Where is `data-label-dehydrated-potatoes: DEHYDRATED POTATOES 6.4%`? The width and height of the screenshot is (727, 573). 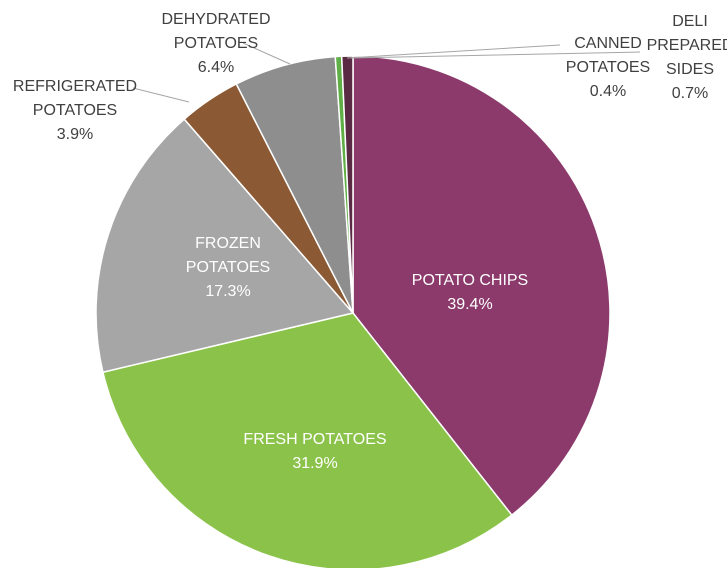 data-label-dehydrated-potatoes: DEHYDRATED POTATOES 6.4% is located at coordinates (215, 43).